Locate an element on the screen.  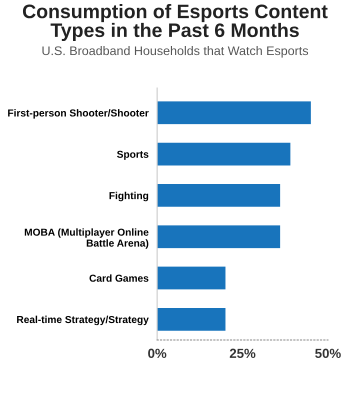
x-tick-label: 25% is located at coordinates (243, 353).